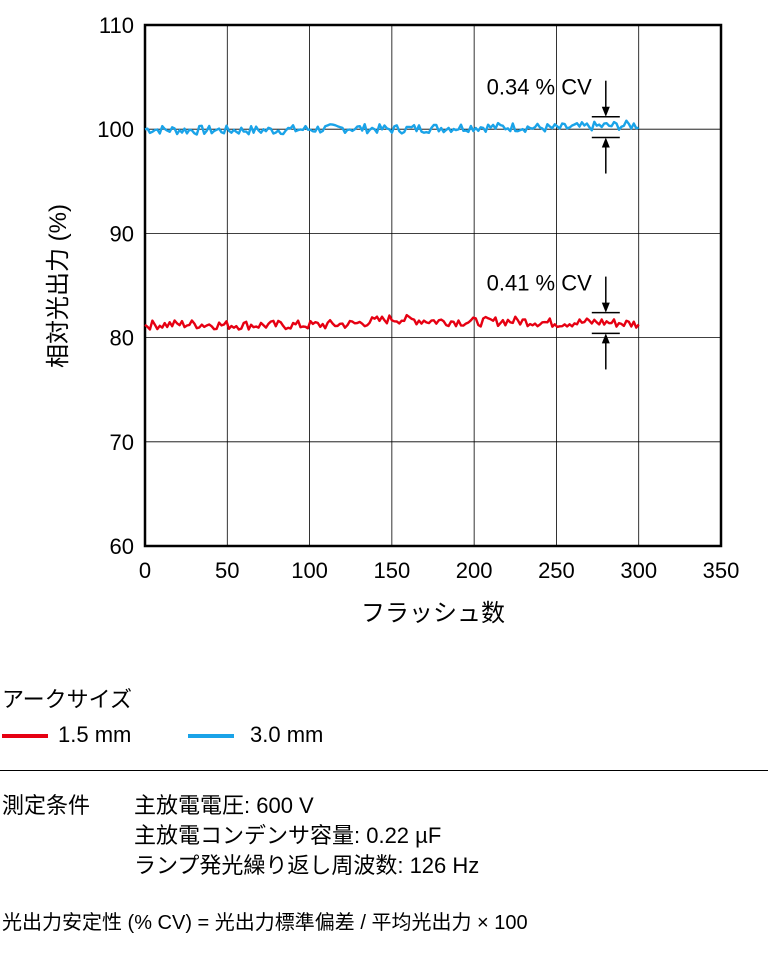 The width and height of the screenshot is (768, 955). What do you see at coordinates (58, 286) in the screenshot?
I see `y-axis-label: 相対光出力 (%)` at bounding box center [58, 286].